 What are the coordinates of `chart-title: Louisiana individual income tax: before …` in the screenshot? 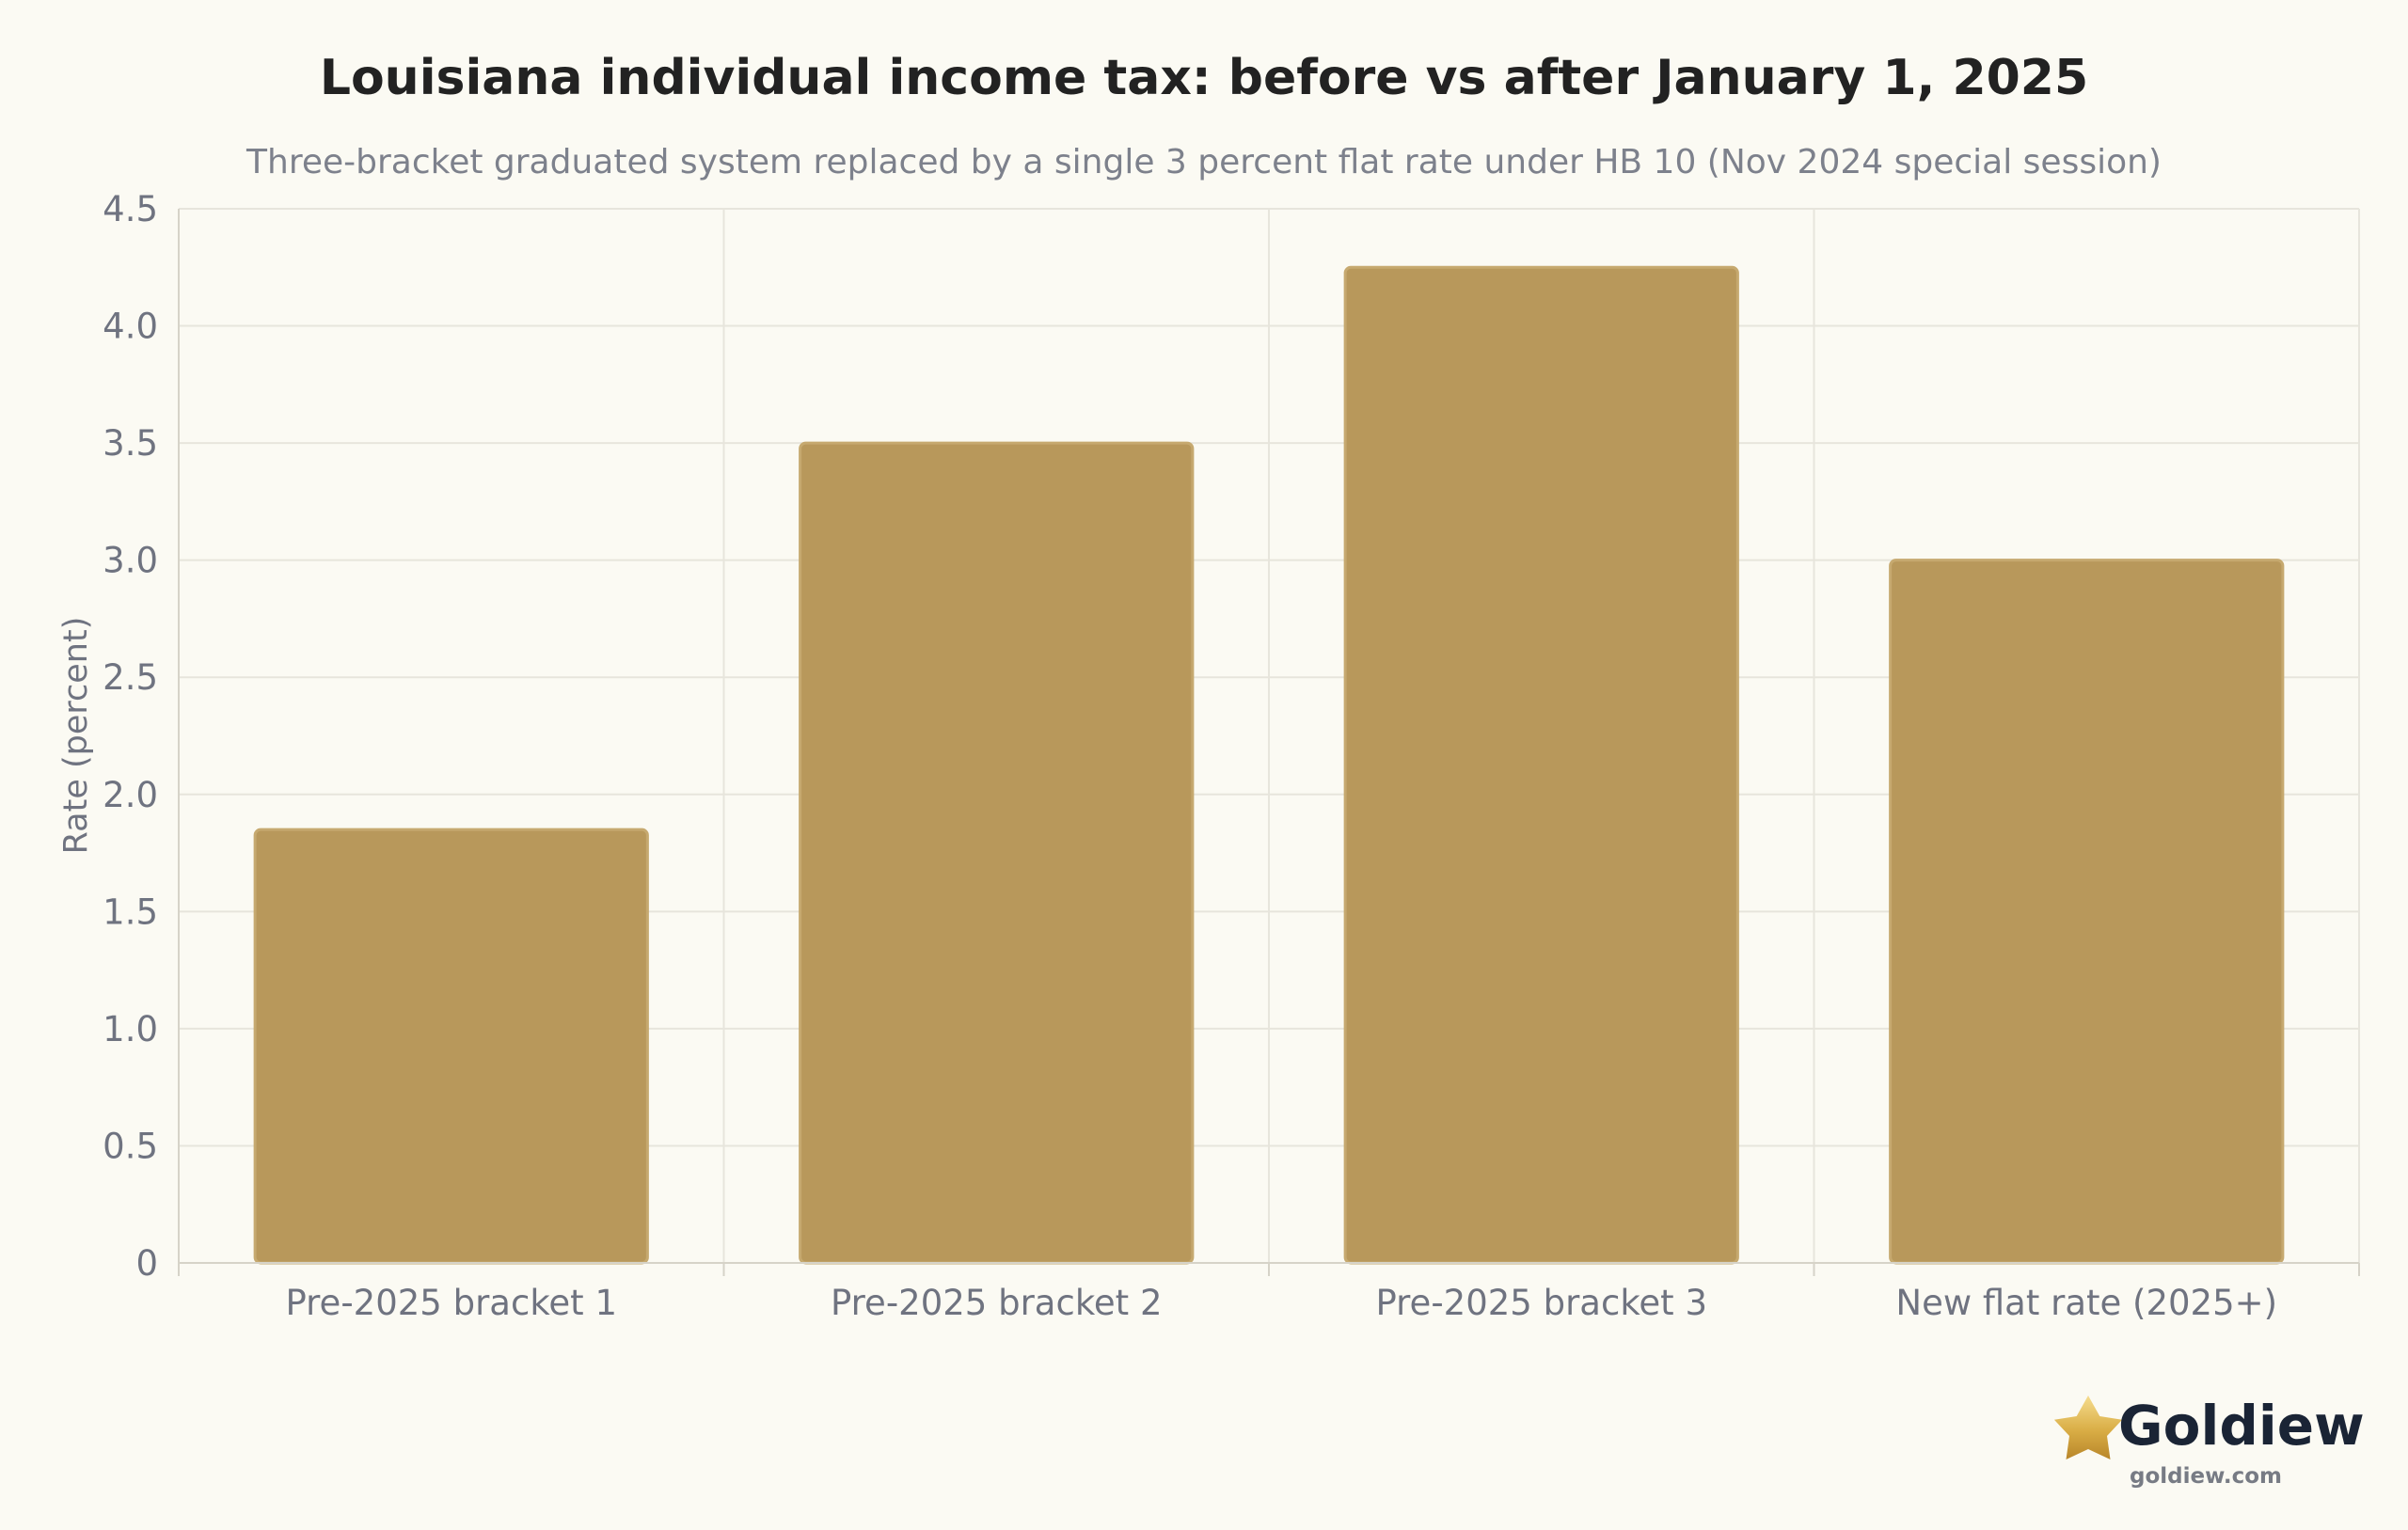 It's located at (1204, 78).